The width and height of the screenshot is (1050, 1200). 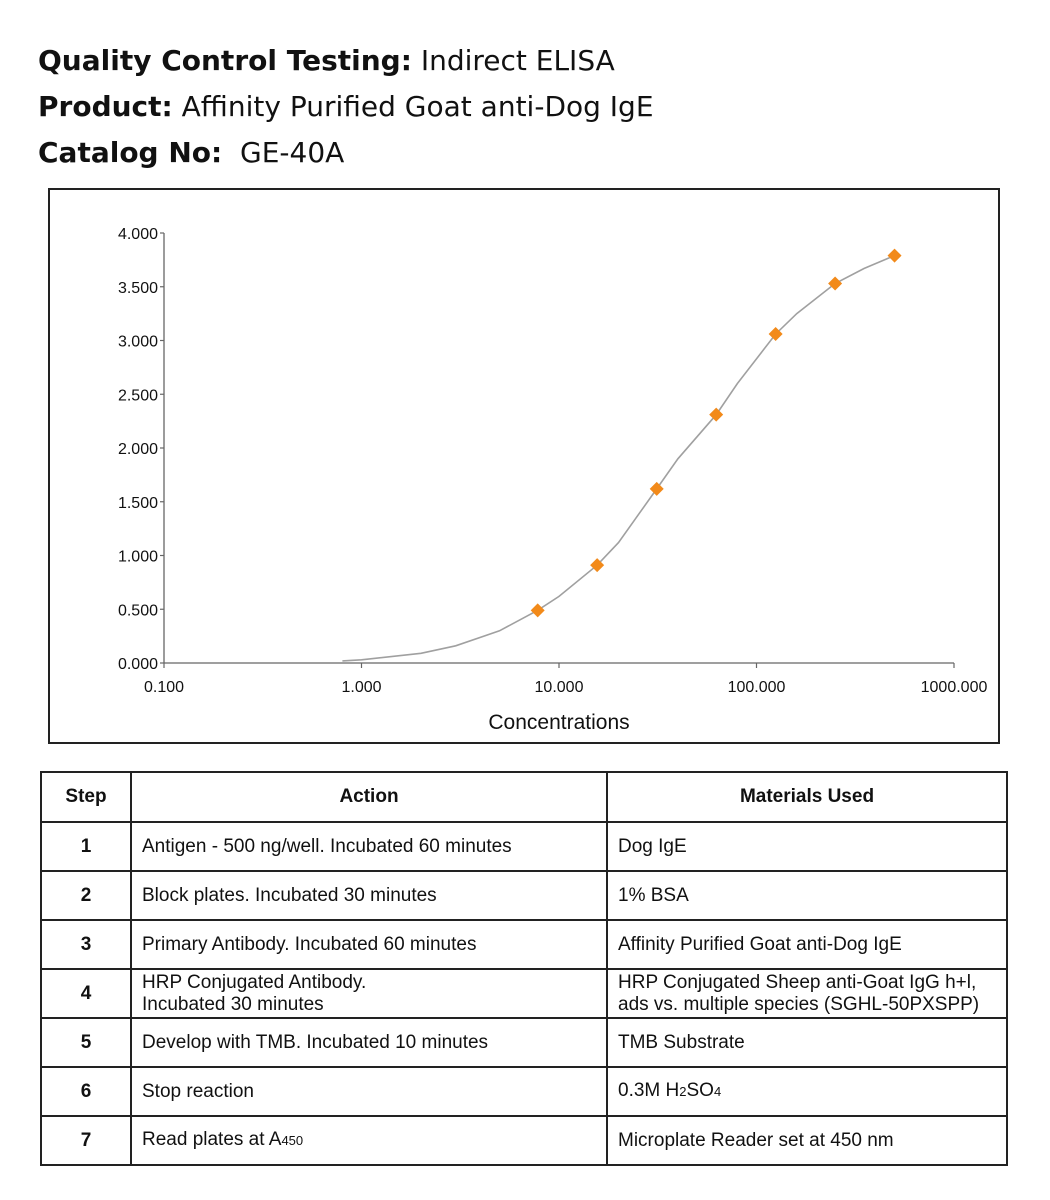 What do you see at coordinates (700, 1090) in the screenshot?
I see `material-formula-part: SO` at bounding box center [700, 1090].